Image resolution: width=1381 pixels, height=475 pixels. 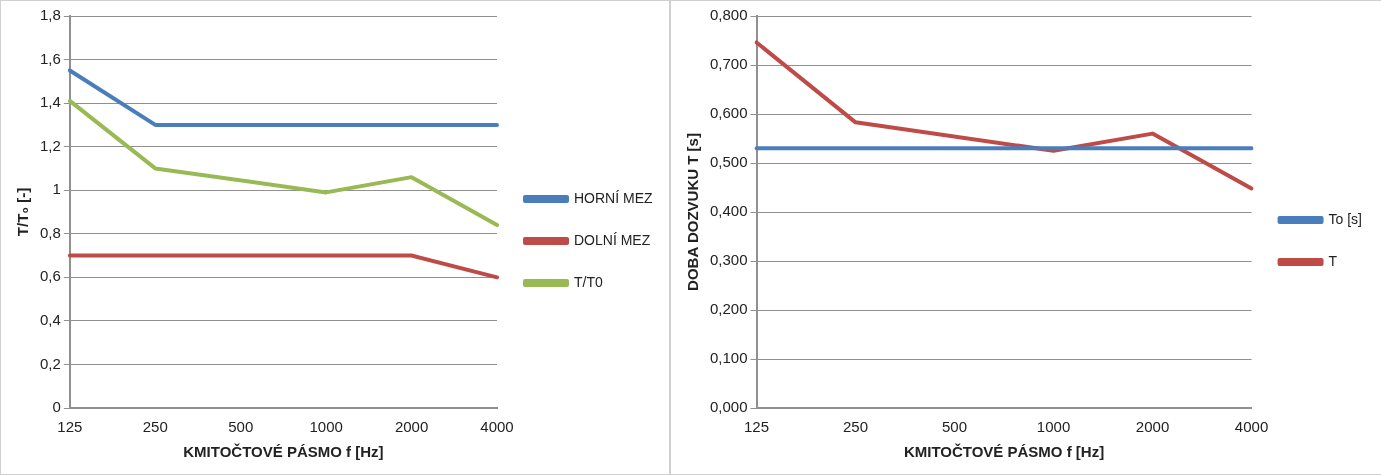 I want to click on y-tick-label: 0,800, so click(x=728, y=15).